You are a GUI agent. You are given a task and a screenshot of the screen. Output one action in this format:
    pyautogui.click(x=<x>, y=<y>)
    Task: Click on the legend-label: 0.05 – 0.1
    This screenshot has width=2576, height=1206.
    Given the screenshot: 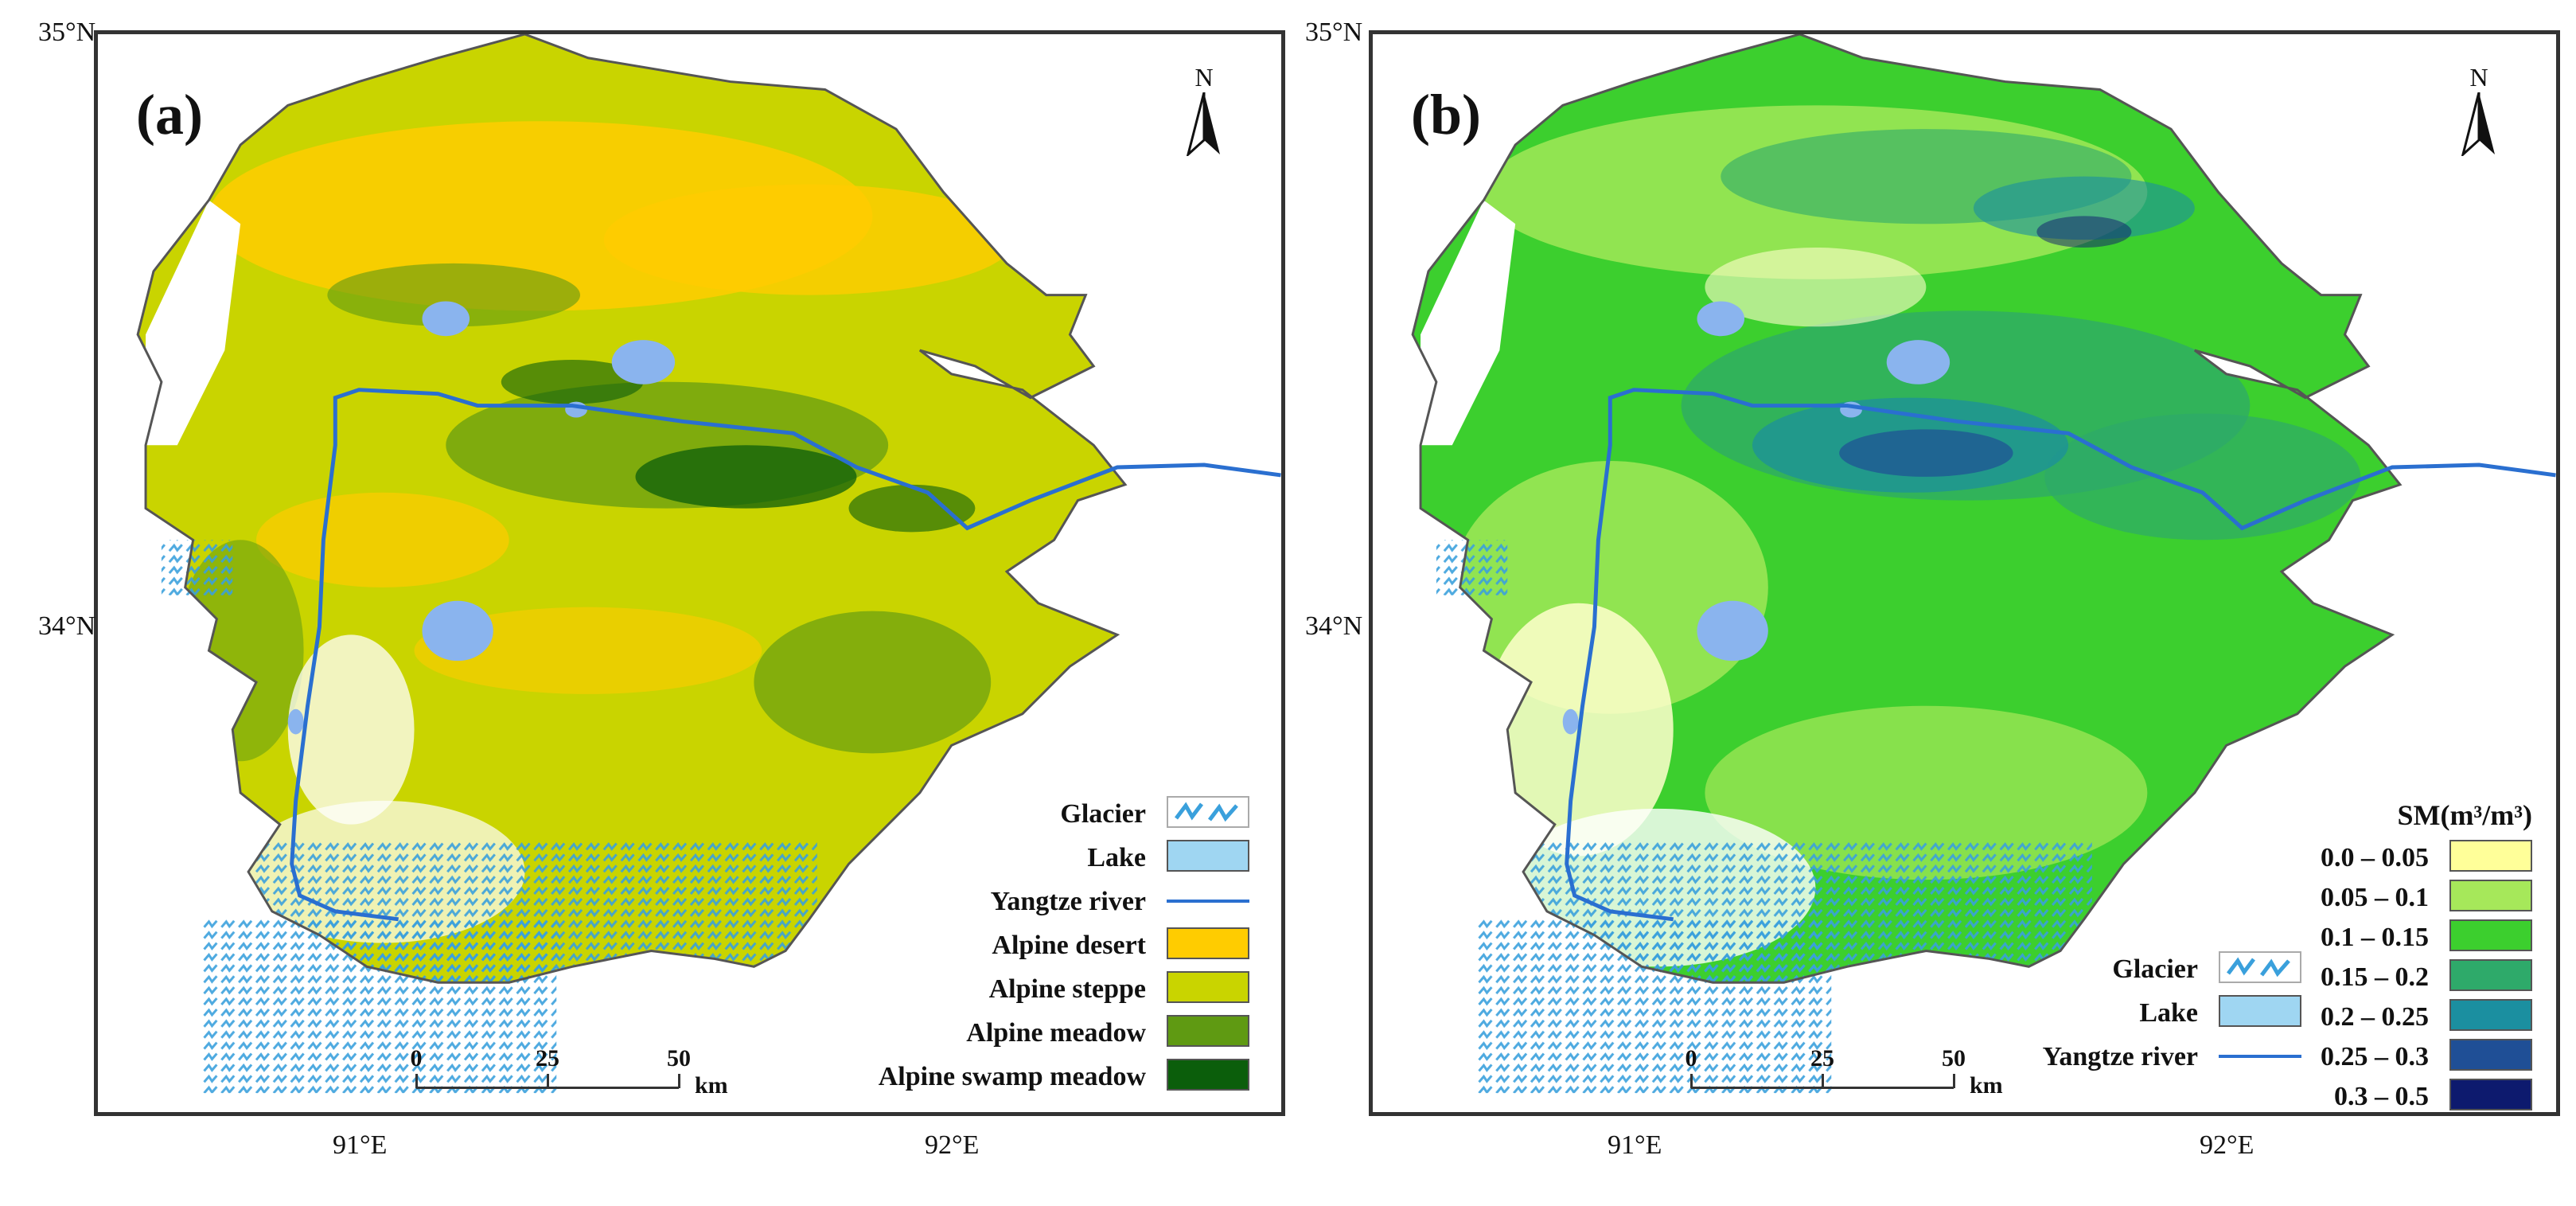 What is the action you would take?
    pyautogui.click(x=2375, y=898)
    